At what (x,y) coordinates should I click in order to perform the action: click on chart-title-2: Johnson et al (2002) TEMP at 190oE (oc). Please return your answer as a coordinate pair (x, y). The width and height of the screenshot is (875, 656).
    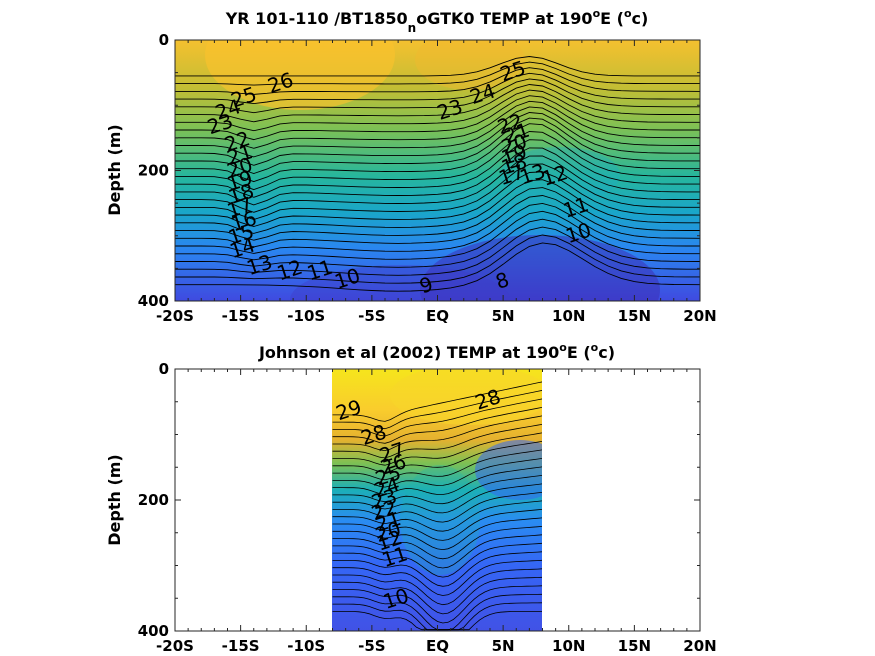
    Looking at the image, I should click on (436, 351).